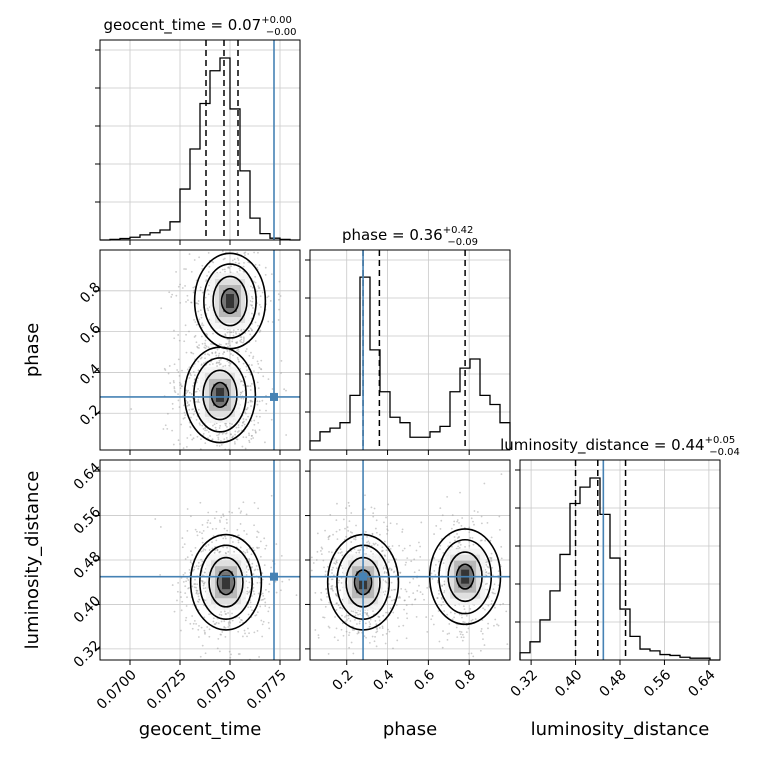  I want to click on y-tick-label: 0.48, so click(87, 565).